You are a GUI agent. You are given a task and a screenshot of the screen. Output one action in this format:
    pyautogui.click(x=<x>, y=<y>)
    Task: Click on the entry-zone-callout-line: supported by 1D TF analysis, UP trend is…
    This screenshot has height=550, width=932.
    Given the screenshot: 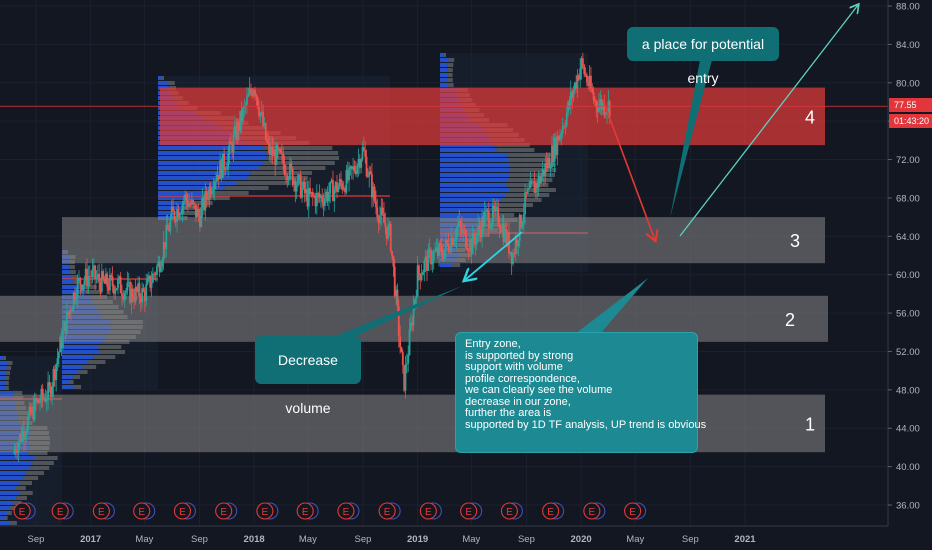 What is the action you would take?
    pyautogui.click(x=586, y=424)
    